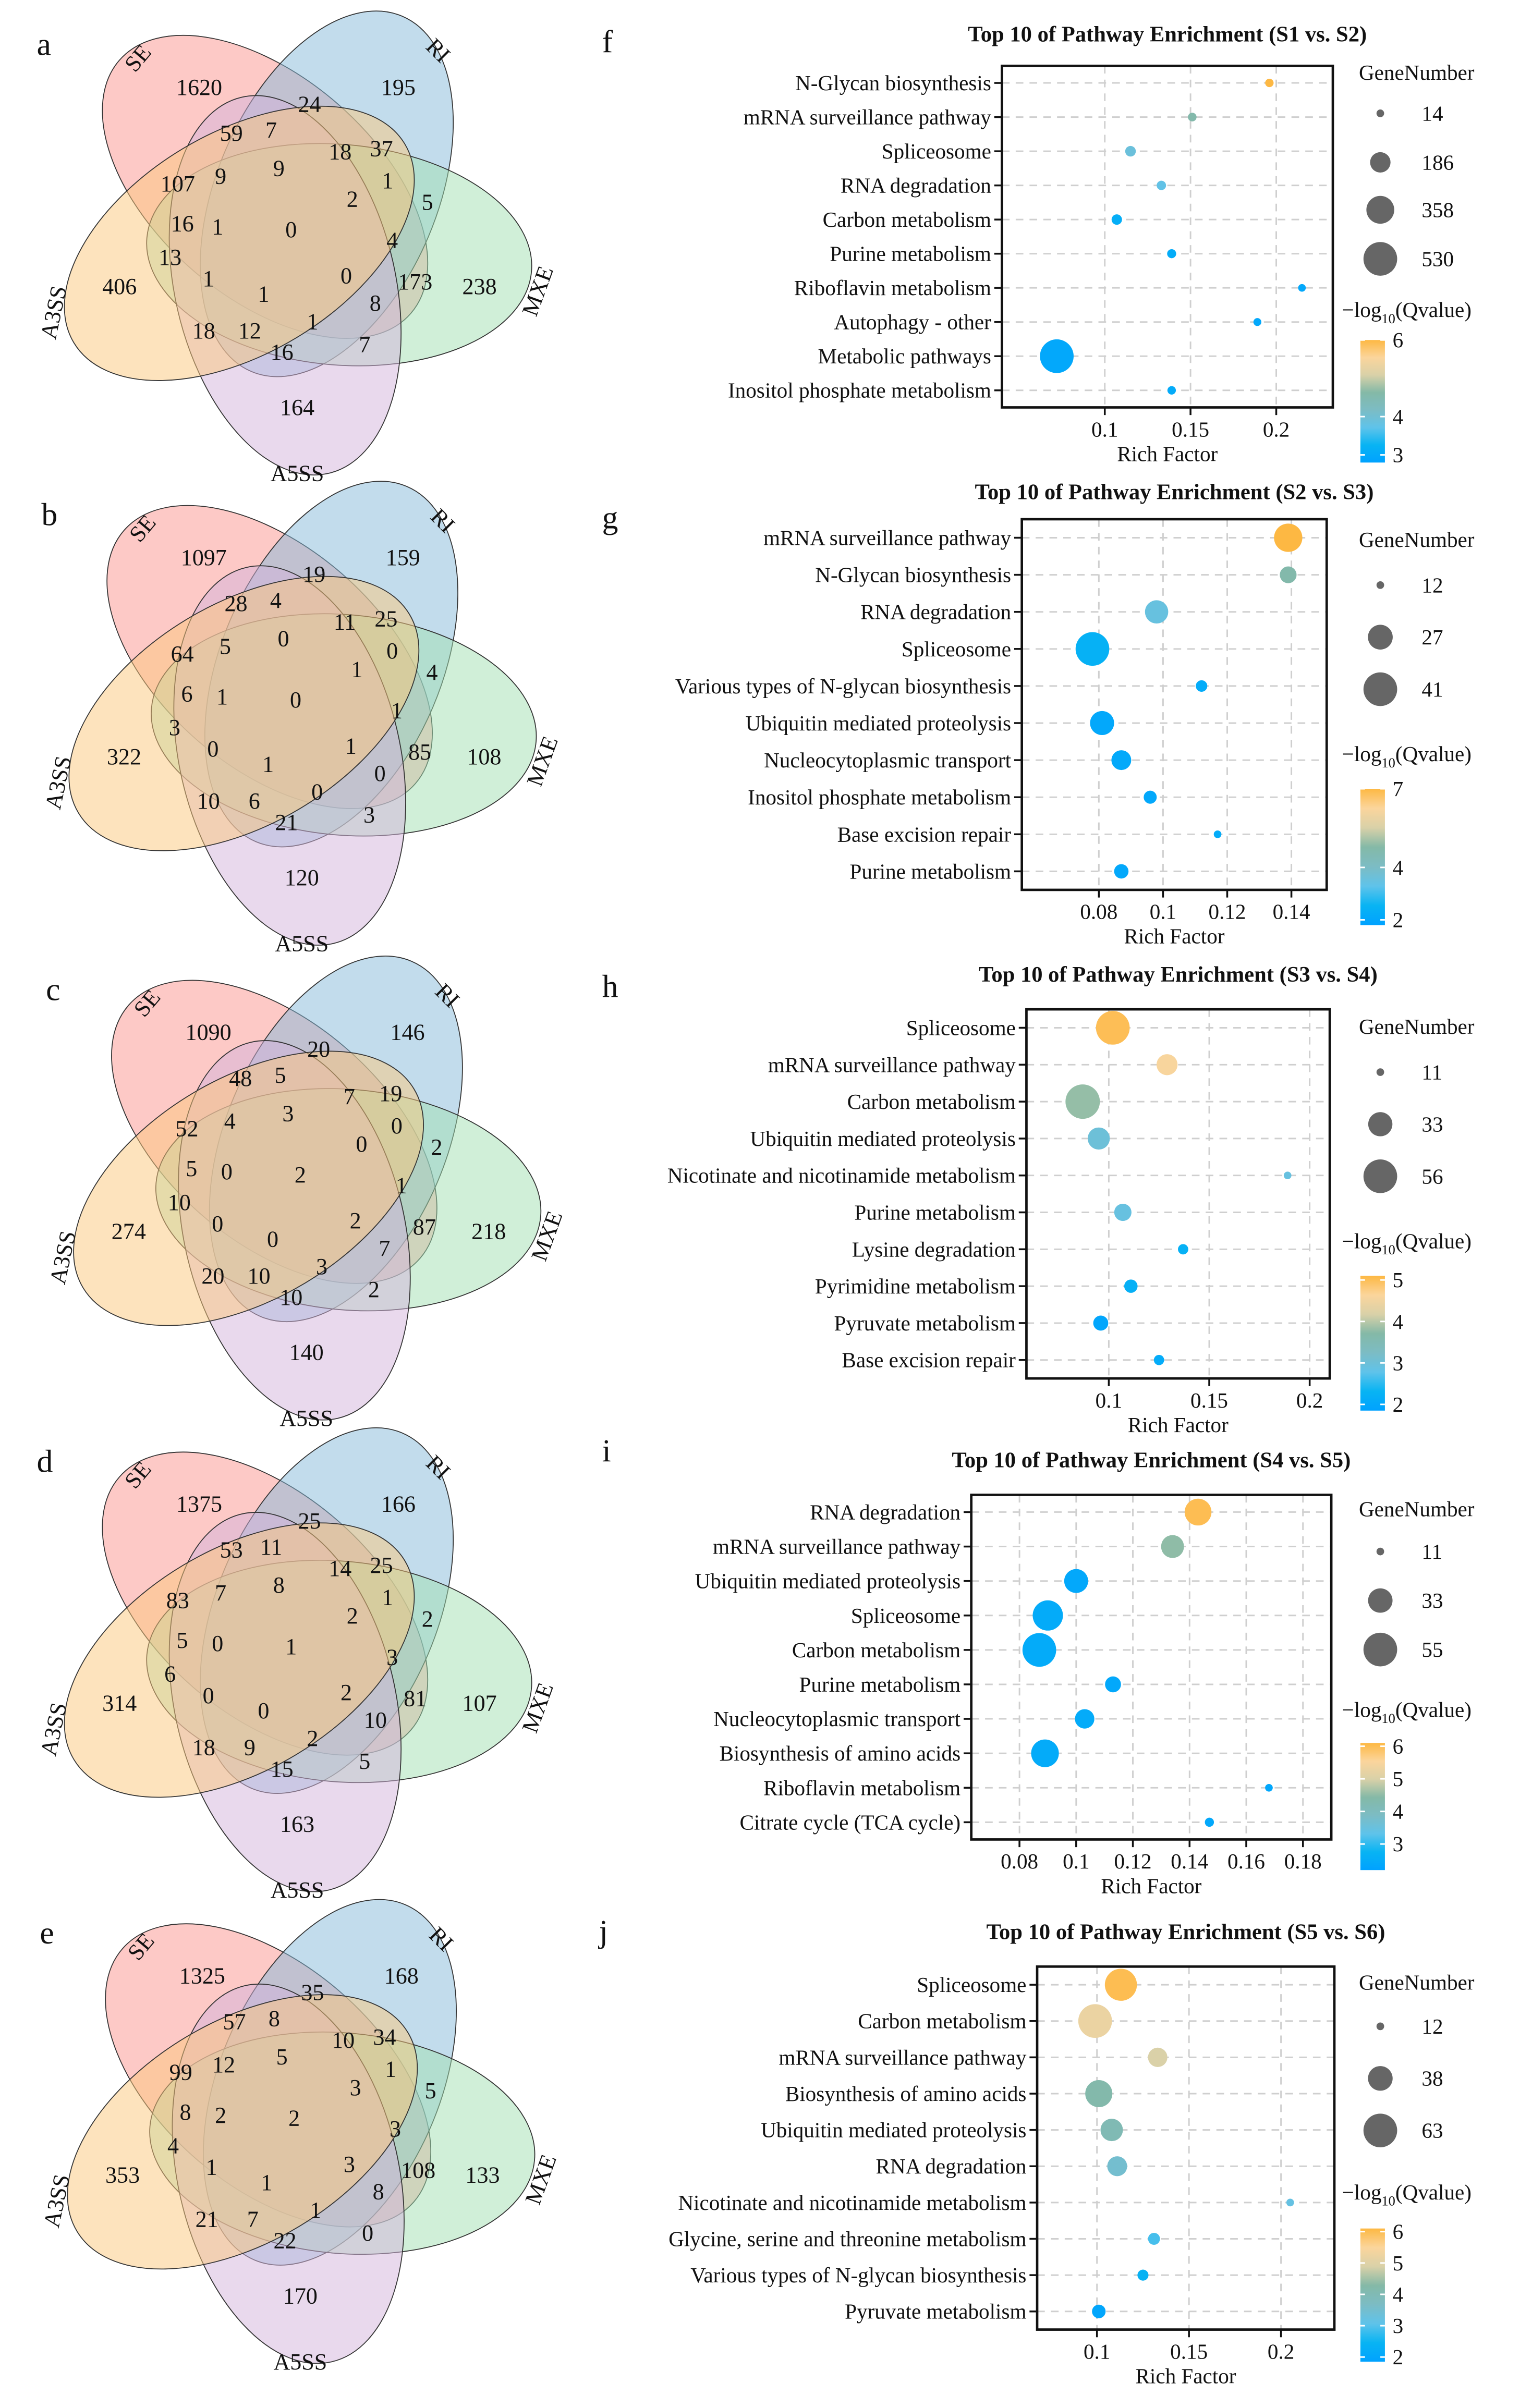  I want to click on venn-region-count: 37, so click(381, 149).